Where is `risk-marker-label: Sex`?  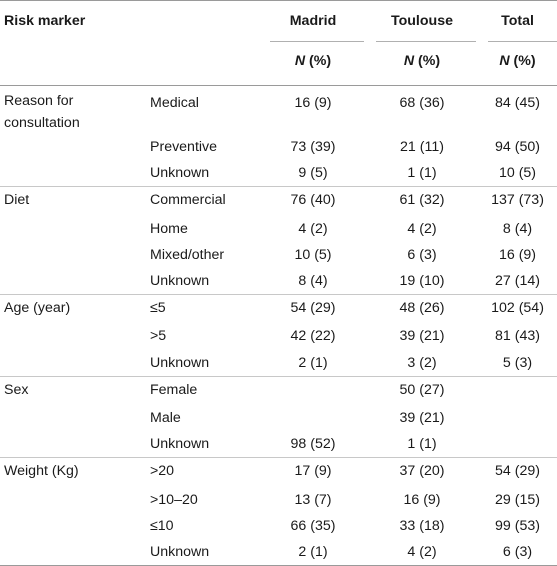
risk-marker-label: Sex is located at coordinates (16, 389).